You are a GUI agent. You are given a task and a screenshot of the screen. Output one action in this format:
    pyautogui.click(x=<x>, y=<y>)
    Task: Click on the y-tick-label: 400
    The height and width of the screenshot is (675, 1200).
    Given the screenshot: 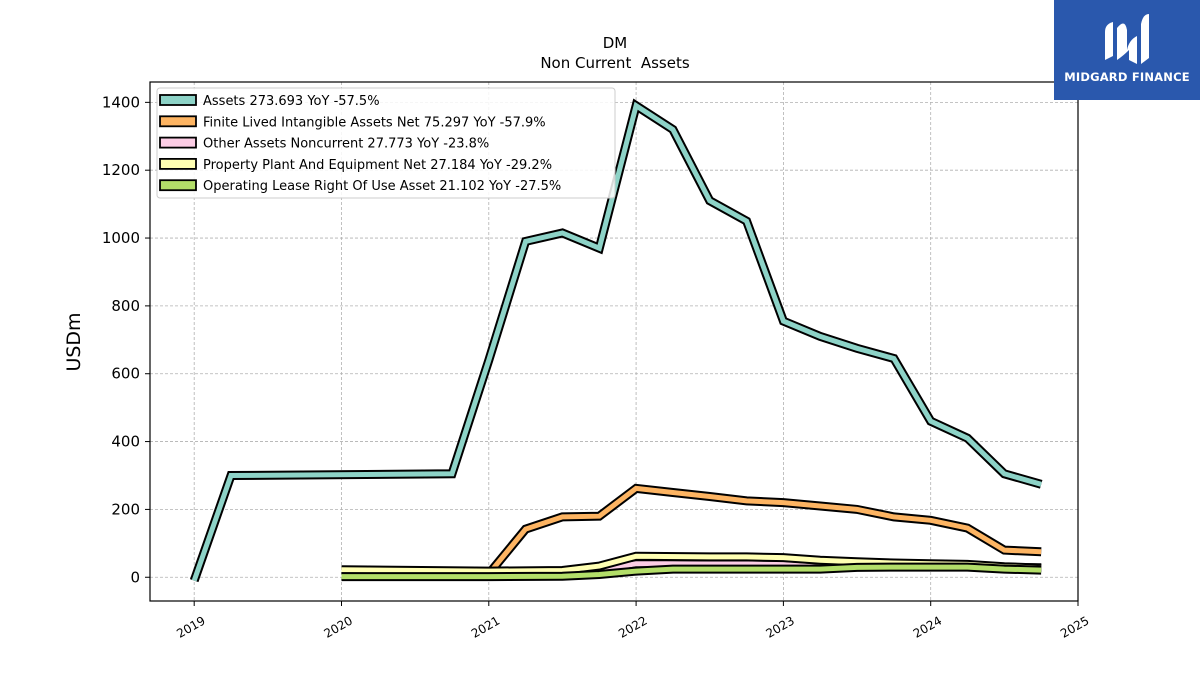 What is the action you would take?
    pyautogui.click(x=125, y=442)
    